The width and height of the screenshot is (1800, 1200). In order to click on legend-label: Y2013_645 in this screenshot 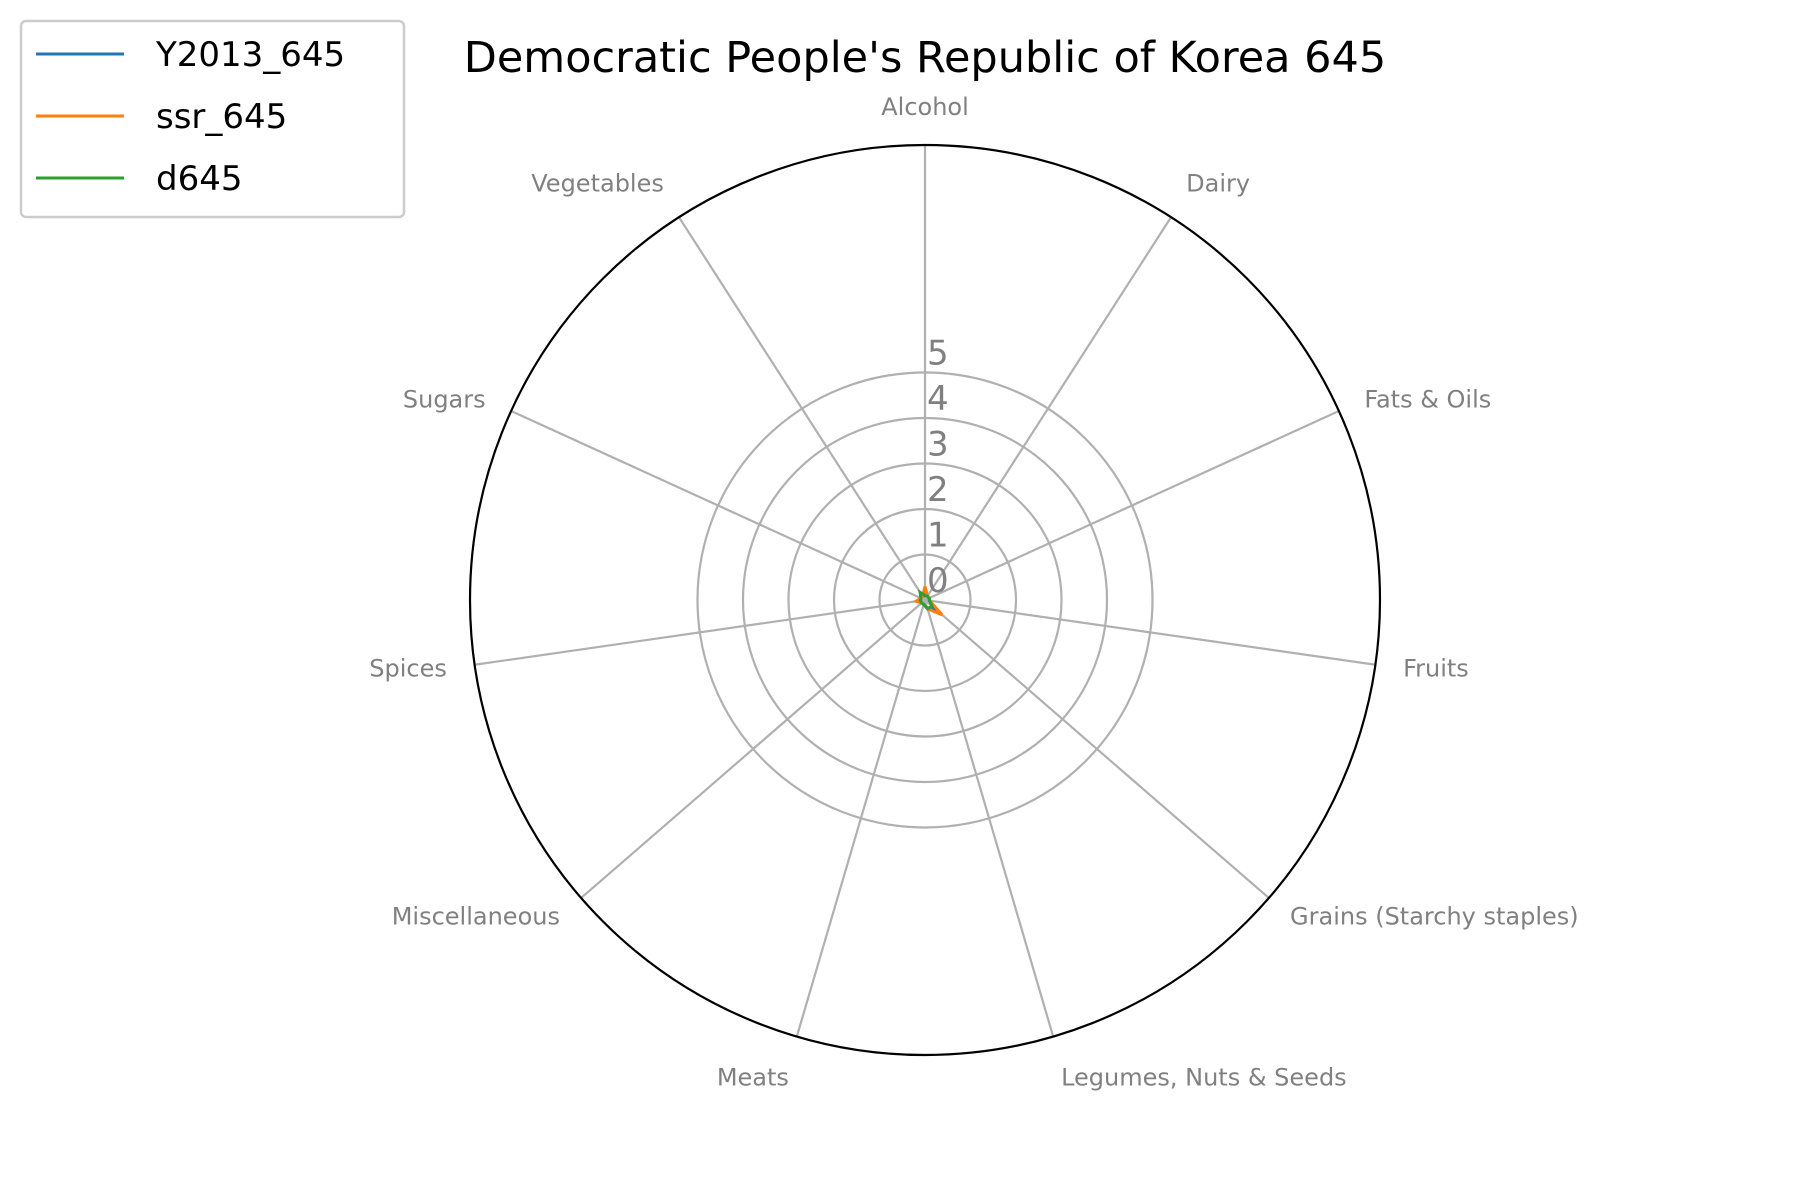, I will do `click(250, 55)`.